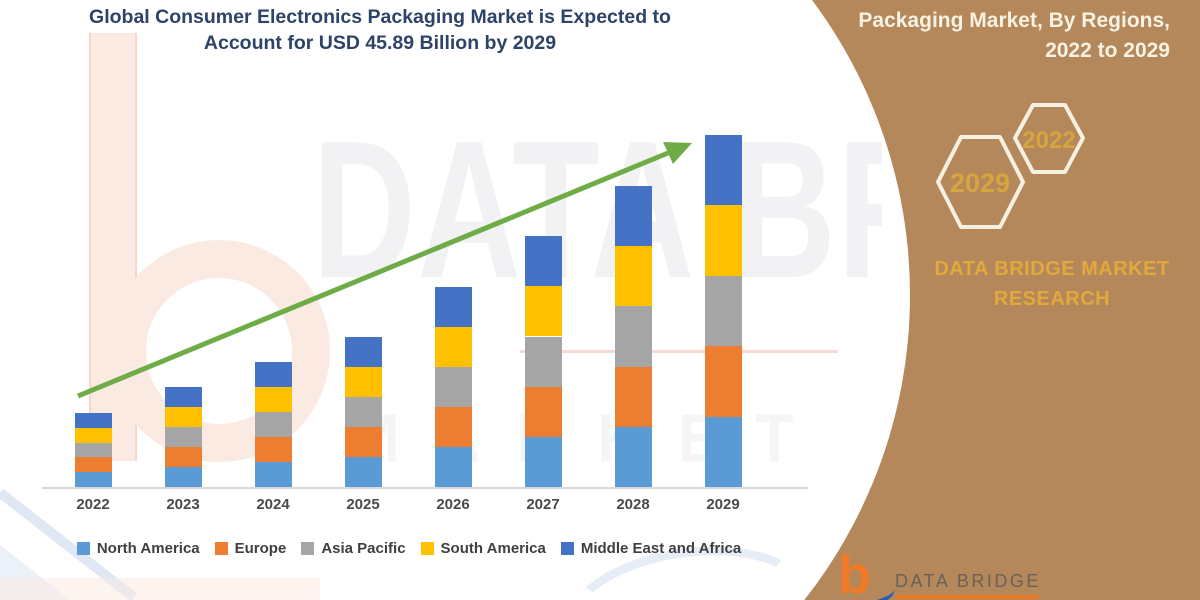 The height and width of the screenshot is (600, 1200). I want to click on bar-segment-south-america-2025, so click(363, 382).